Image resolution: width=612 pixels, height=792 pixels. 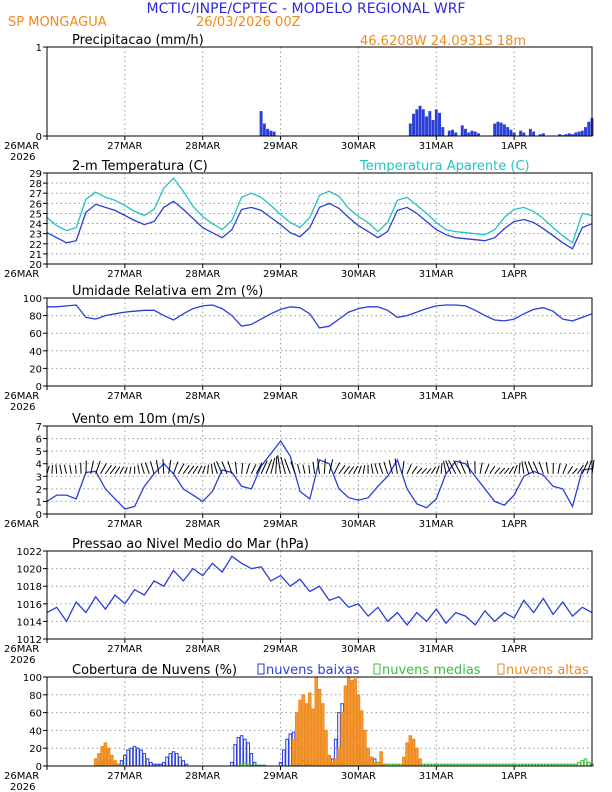 I want to click on header-coords: 46.6208W 24.0931S 18m, so click(x=443, y=41).